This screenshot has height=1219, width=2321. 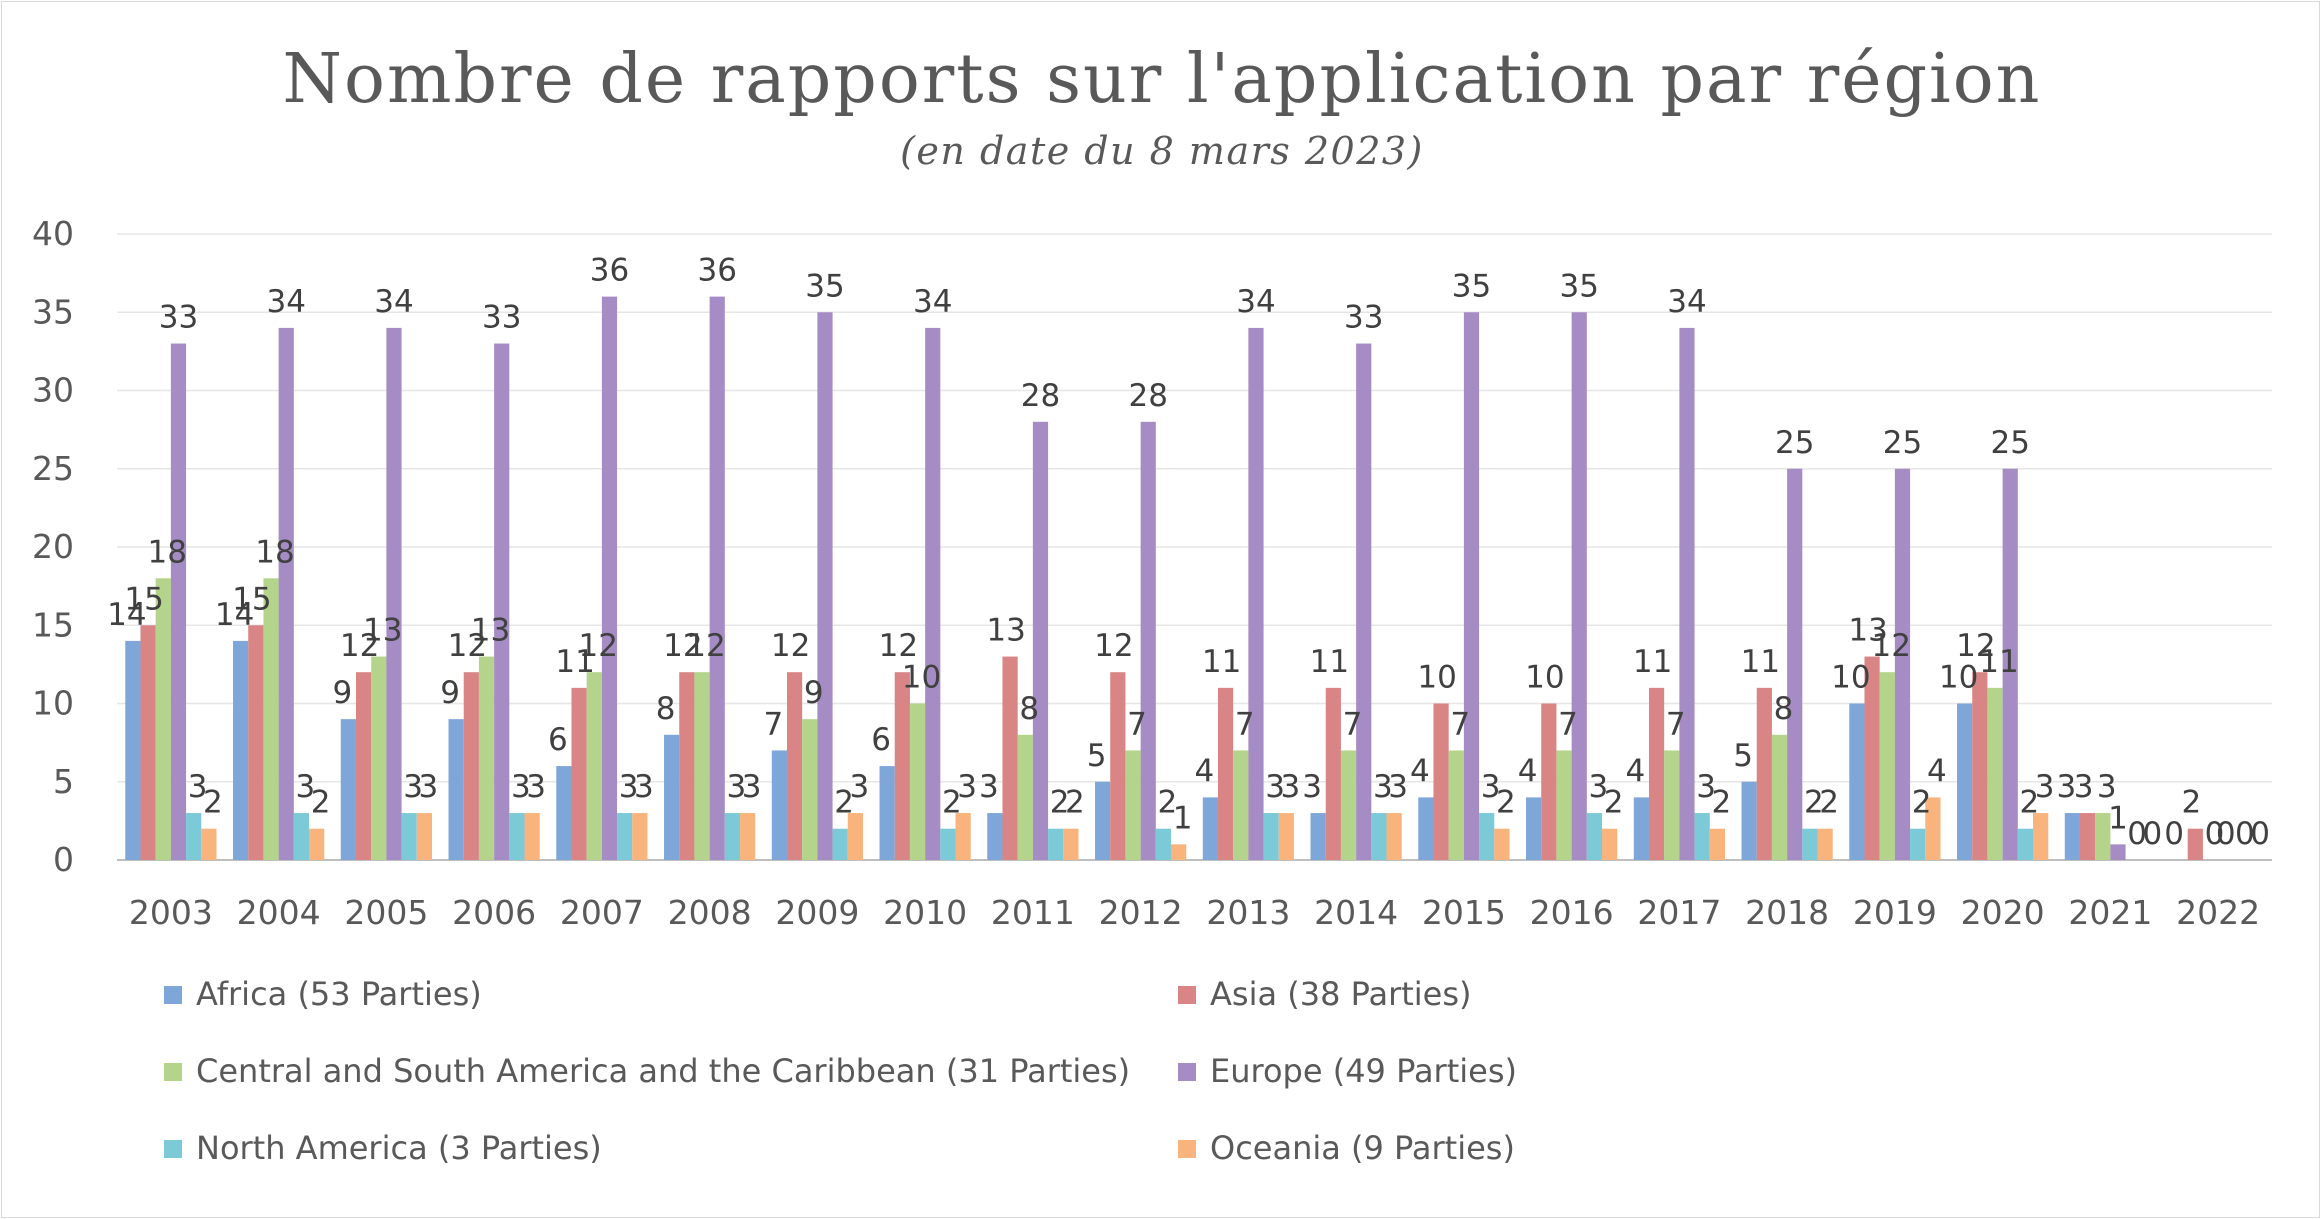 What do you see at coordinates (1183, 818) in the screenshot?
I see `data-label: 1` at bounding box center [1183, 818].